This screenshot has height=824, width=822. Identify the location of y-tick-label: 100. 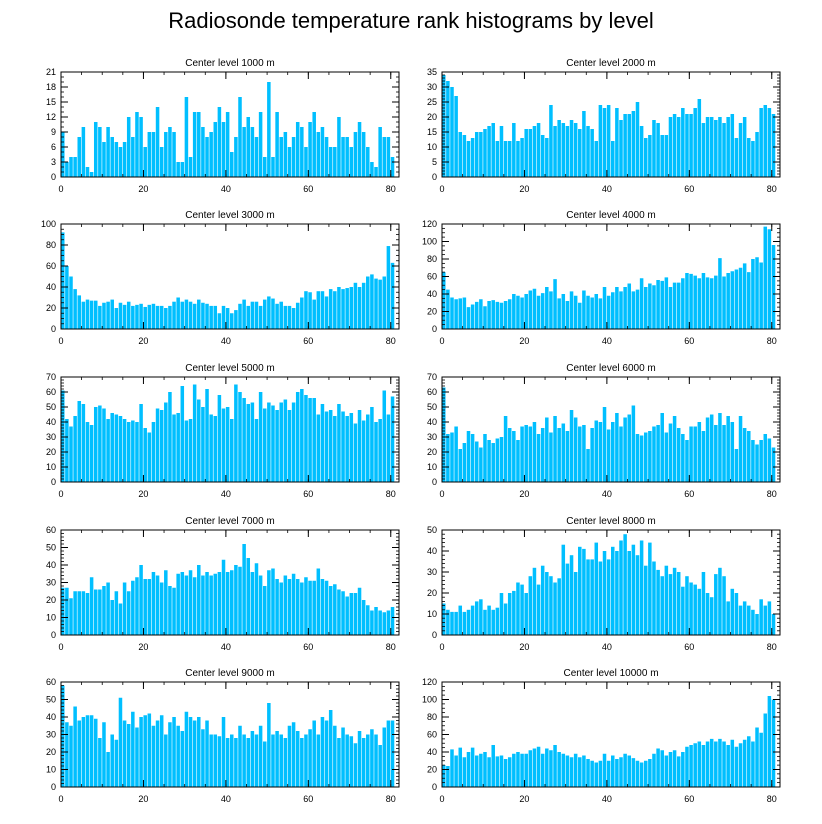
(429, 700).